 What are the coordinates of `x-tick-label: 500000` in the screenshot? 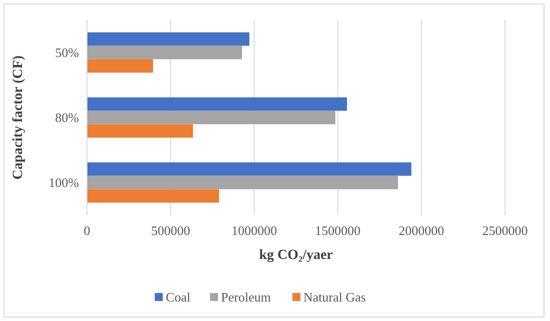 It's located at (170, 230).